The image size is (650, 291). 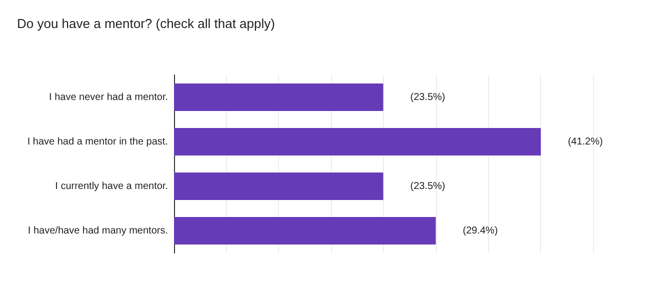 What do you see at coordinates (585, 142) in the screenshot?
I see `data-label: (41.2%)` at bounding box center [585, 142].